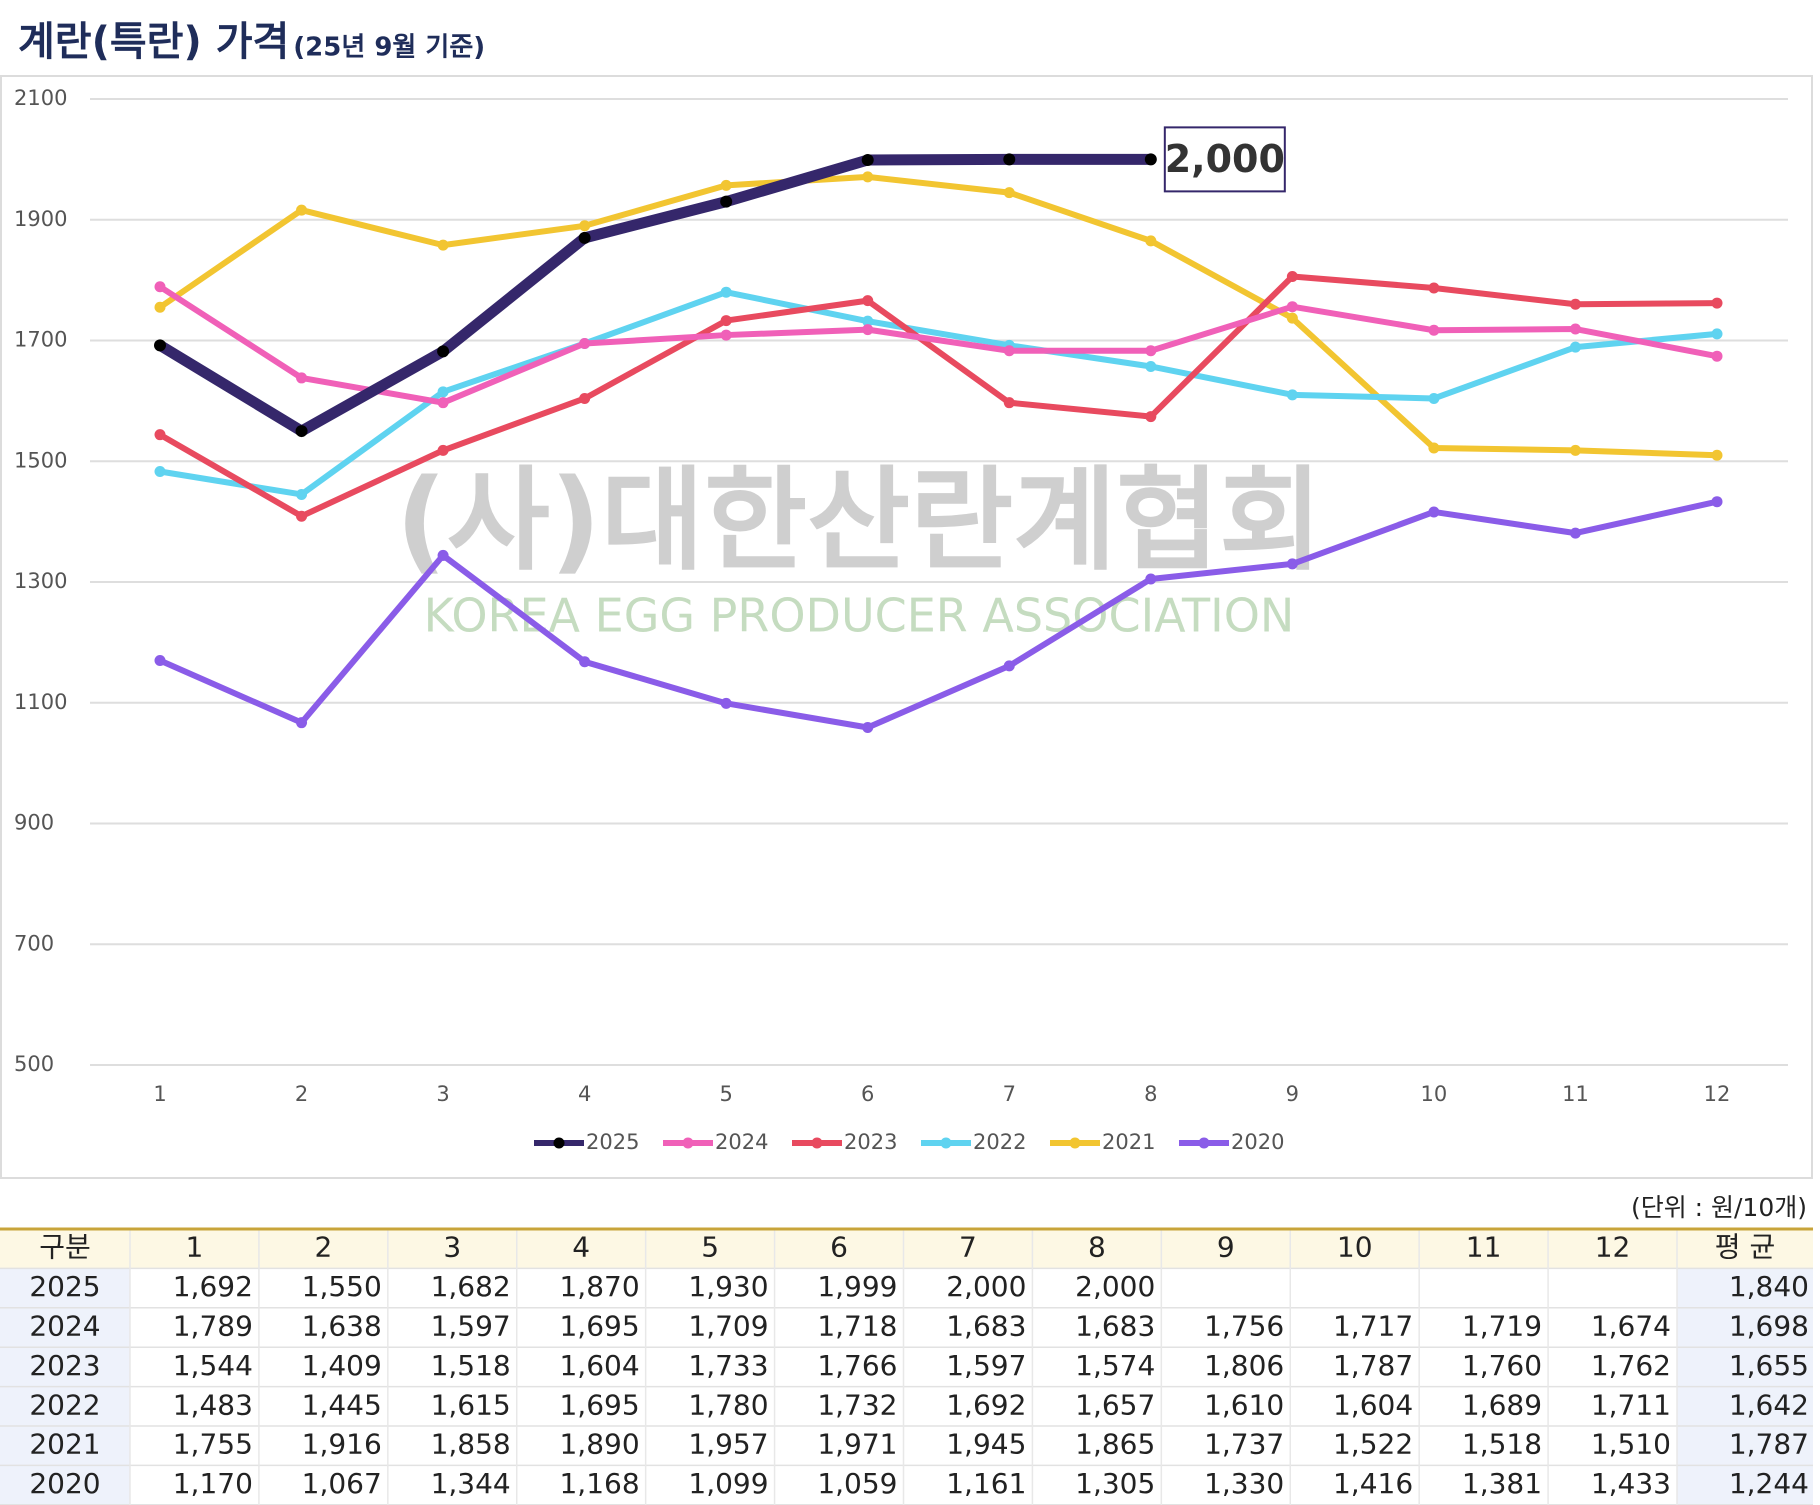 This screenshot has height=1505, width=1820. What do you see at coordinates (728, 1483) in the screenshot?
I see `table-cell: 1,099` at bounding box center [728, 1483].